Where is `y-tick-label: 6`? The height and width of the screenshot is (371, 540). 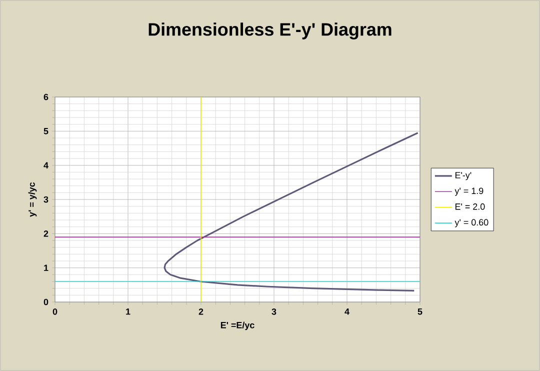
y-tick-label: 6 is located at coordinates (46, 97).